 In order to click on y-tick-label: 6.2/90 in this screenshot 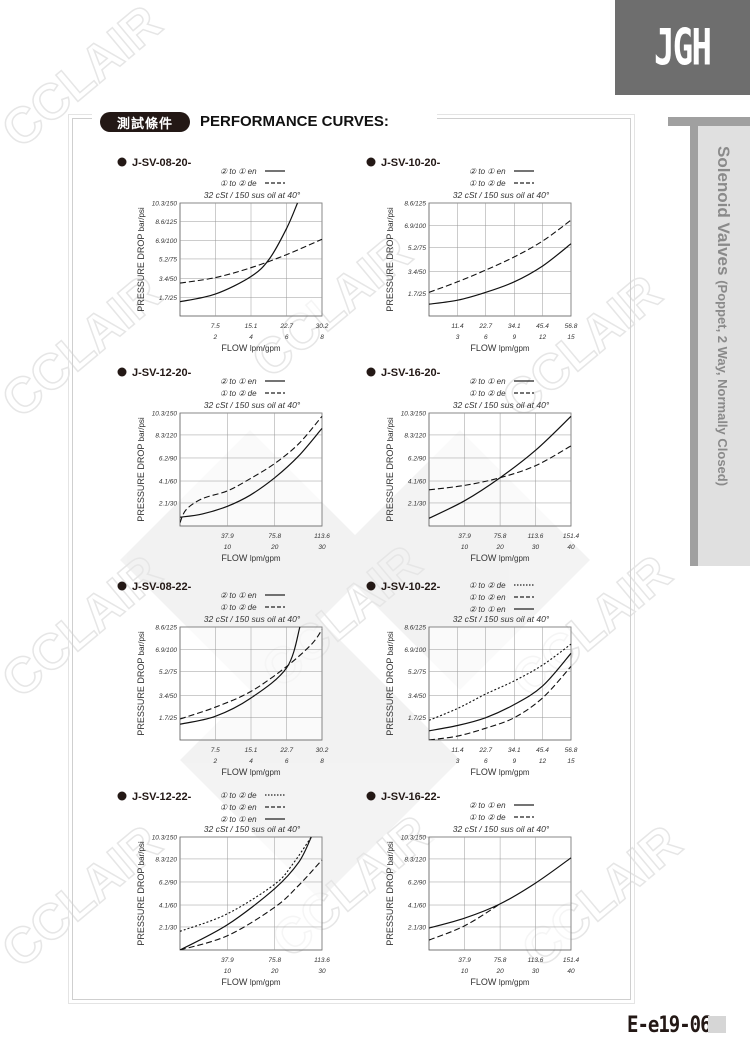, I will do `click(168, 882)`.